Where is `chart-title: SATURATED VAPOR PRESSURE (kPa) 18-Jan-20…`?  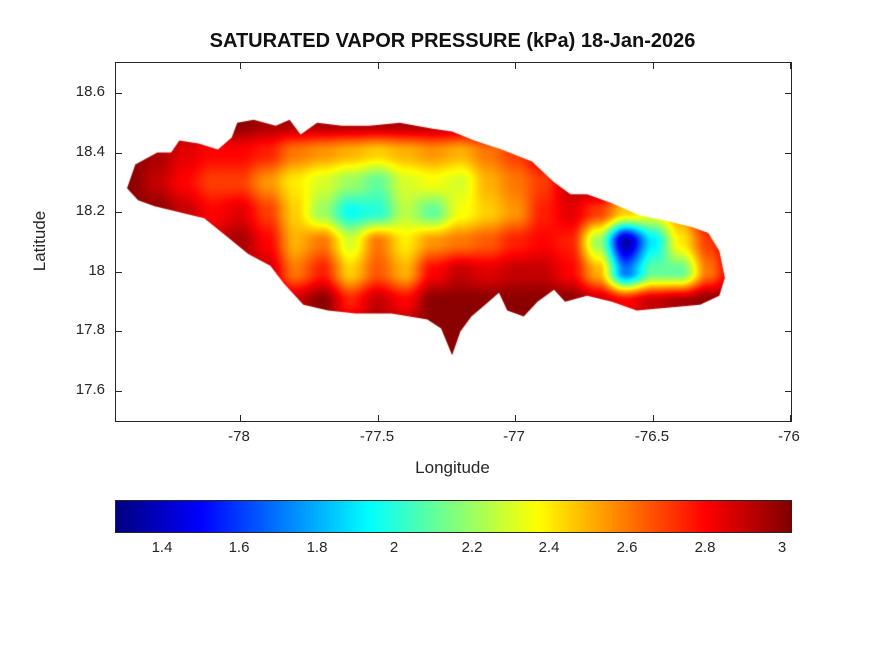
chart-title: SATURATED VAPOR PRESSURE (kPa) 18-Jan-20… is located at coordinates (452, 41).